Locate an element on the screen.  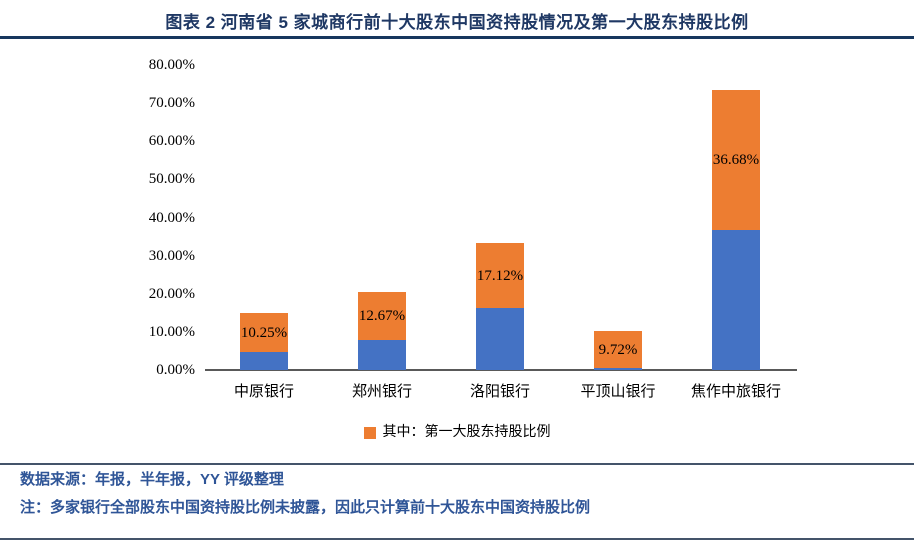
title-divider is located at coordinates (457, 37).